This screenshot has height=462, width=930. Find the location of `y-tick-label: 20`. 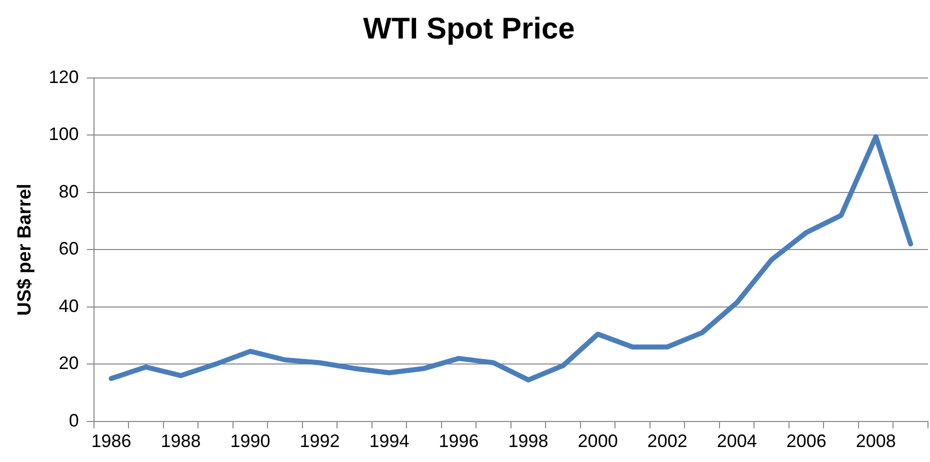

y-tick-label: 20 is located at coordinates (68, 363).